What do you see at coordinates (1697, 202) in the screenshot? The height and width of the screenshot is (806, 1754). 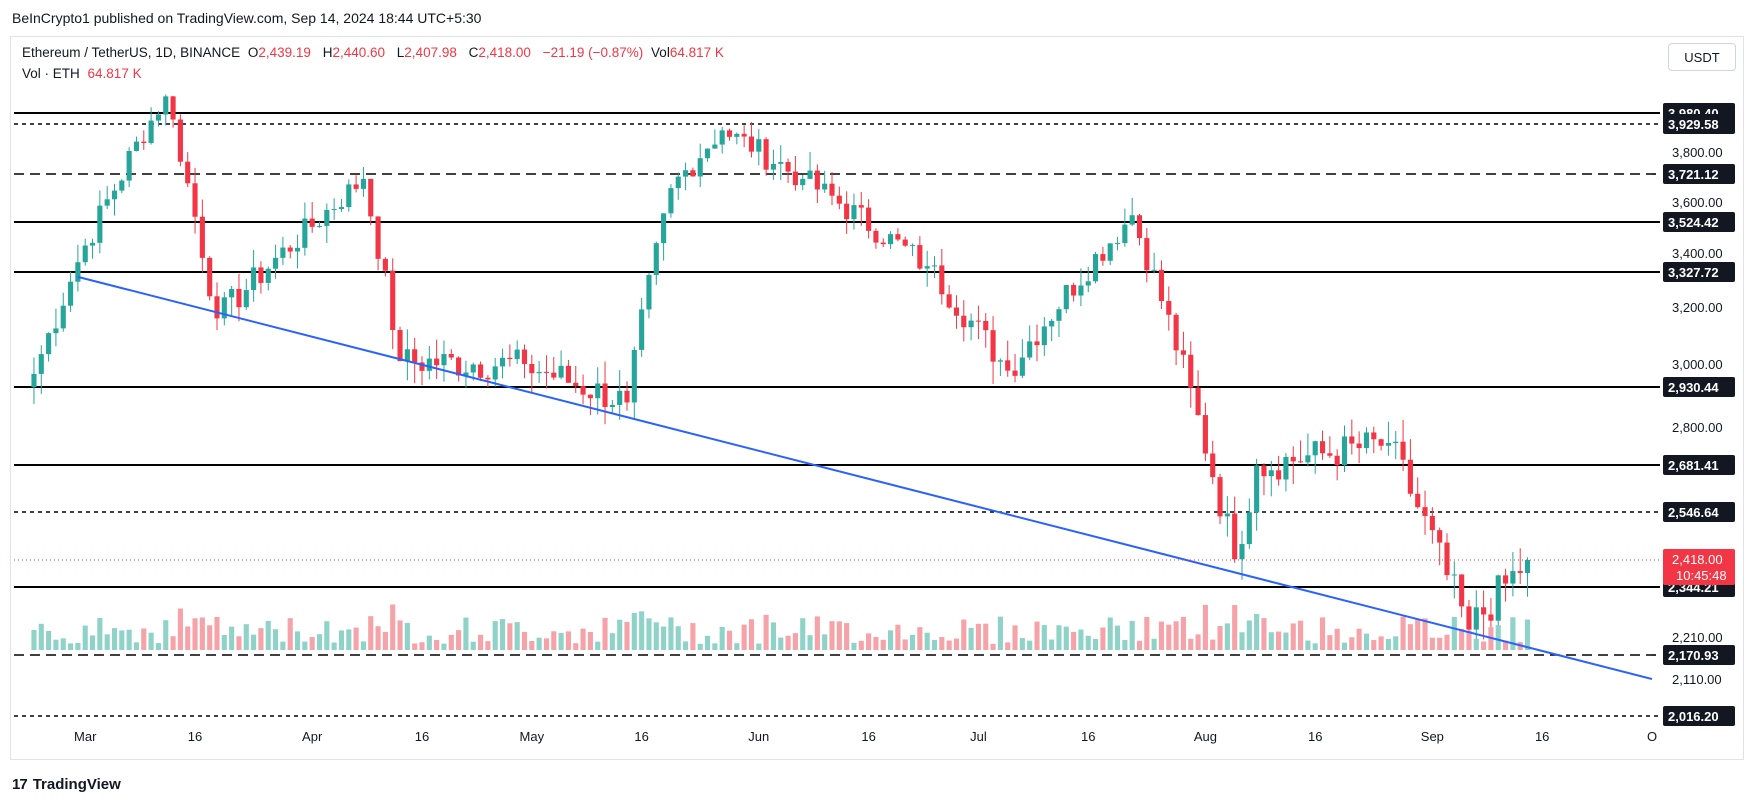 I see `y-tick-label: 3,600.00` at bounding box center [1697, 202].